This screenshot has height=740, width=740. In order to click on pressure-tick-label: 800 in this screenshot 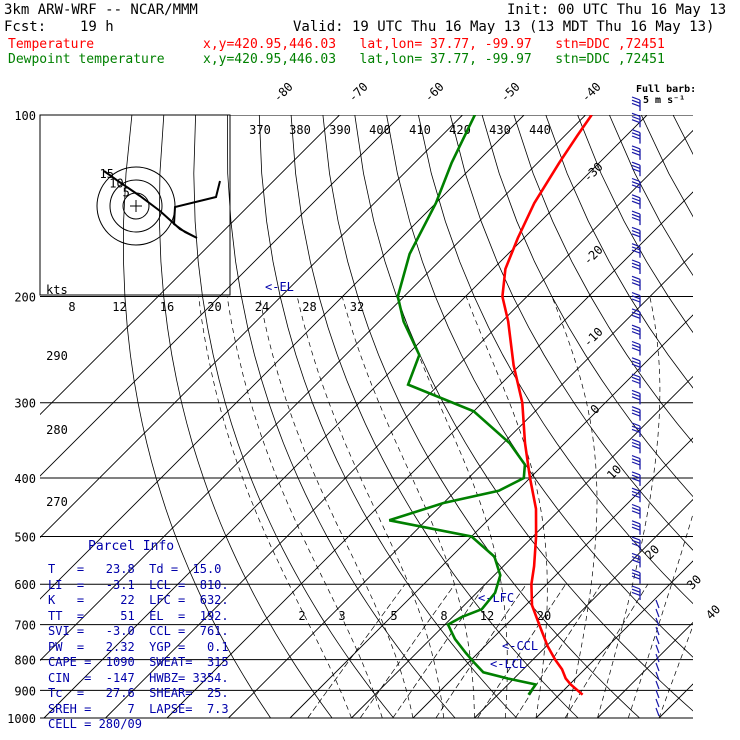, I will do `click(25, 661)`.